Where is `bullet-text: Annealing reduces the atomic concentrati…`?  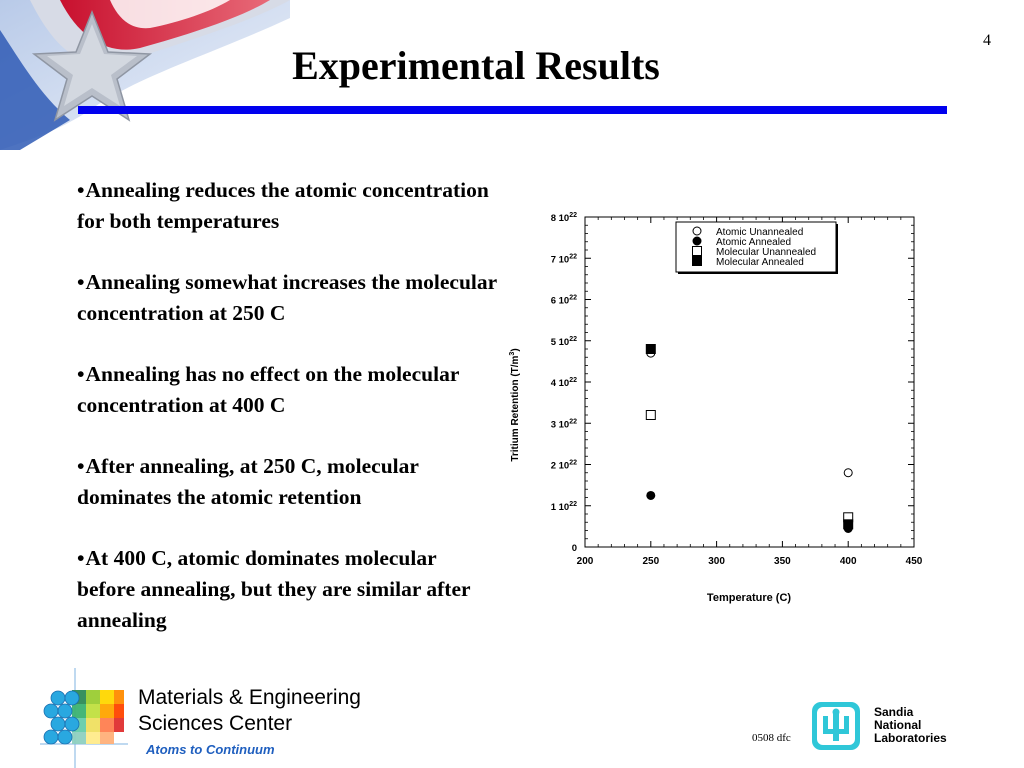
bullet-text: Annealing reduces the atomic concentrati… is located at coordinates (283, 205).